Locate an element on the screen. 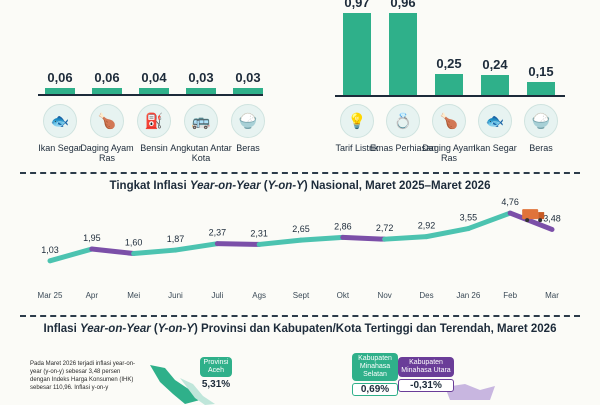 The image size is (600, 405). bar-item: 0,96 💍 Emas Perhiasan is located at coordinates (403, 85).